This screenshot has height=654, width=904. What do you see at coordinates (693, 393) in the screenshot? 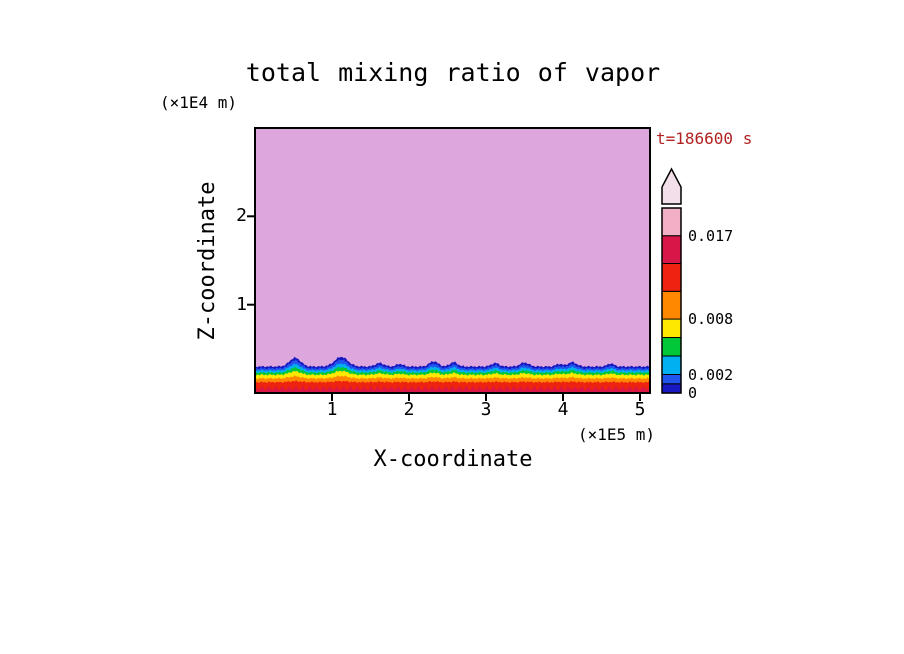
I see `colorbar-tick-label: 0` at bounding box center [693, 393].